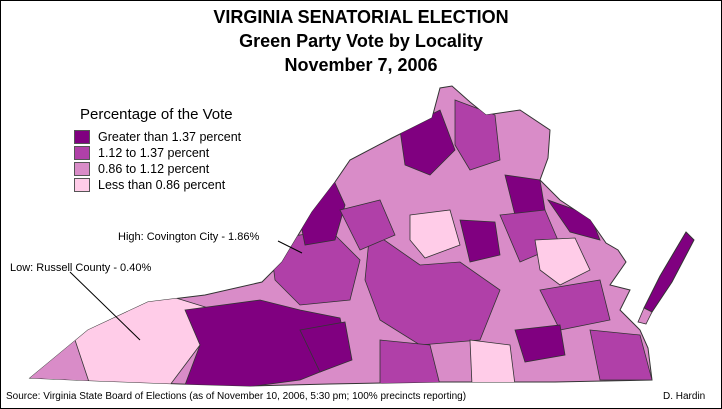  I want to click on map-title: VIRGINIA SENATORIAL ELECTION, so click(361, 17).